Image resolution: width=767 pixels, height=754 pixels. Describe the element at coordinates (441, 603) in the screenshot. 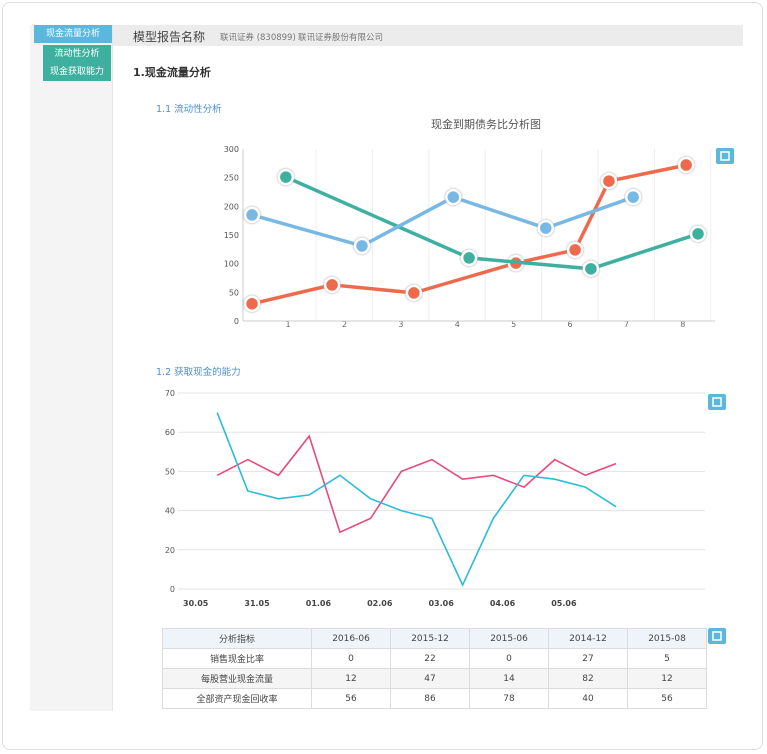

I see `x-tick-label: 03.06` at that location.